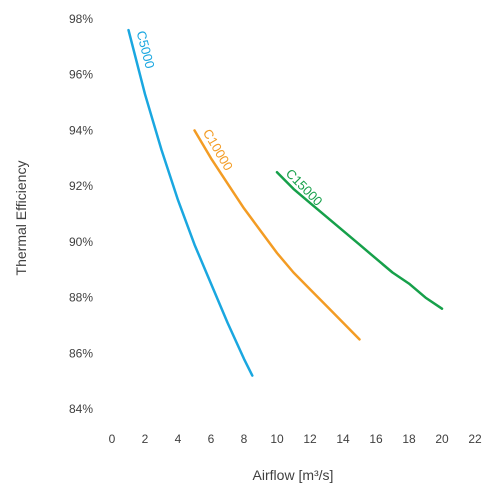 The image size is (488, 487). I want to click on y-tick-label: 94%, so click(81, 130).